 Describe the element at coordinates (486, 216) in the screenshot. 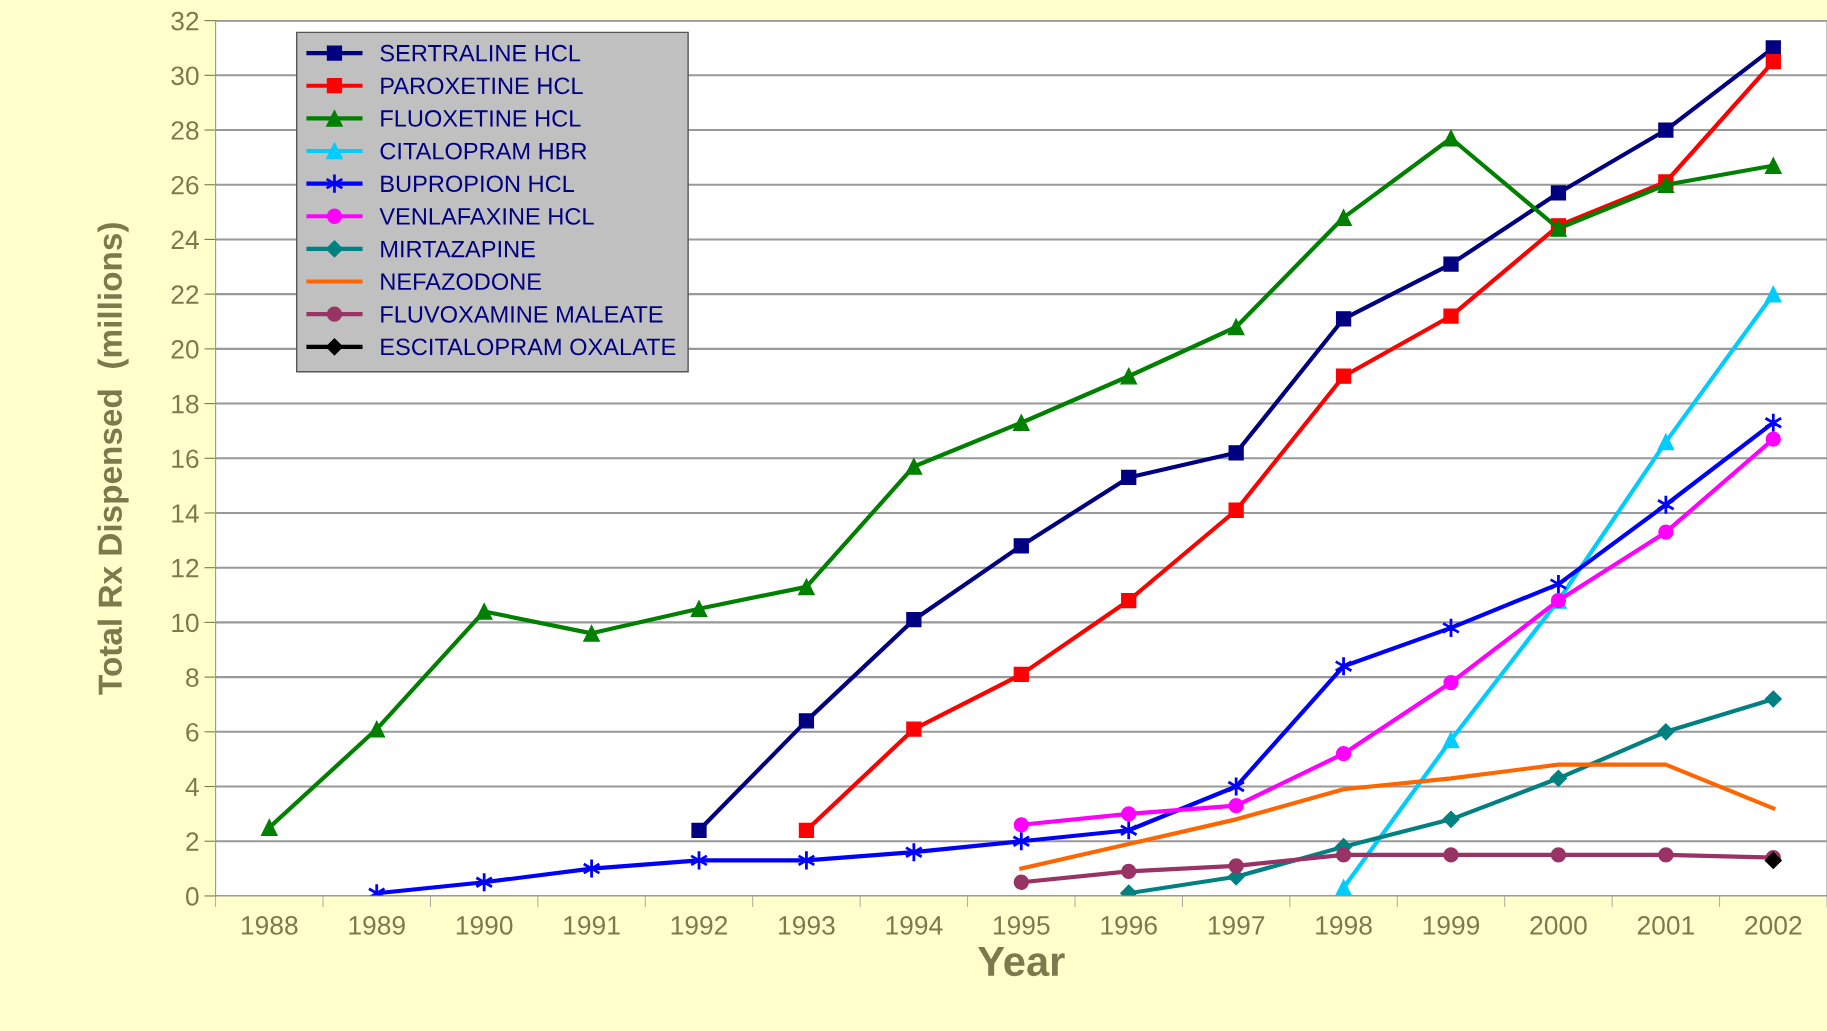

I see `legend-label: VENLAFAXINE HCL` at that location.